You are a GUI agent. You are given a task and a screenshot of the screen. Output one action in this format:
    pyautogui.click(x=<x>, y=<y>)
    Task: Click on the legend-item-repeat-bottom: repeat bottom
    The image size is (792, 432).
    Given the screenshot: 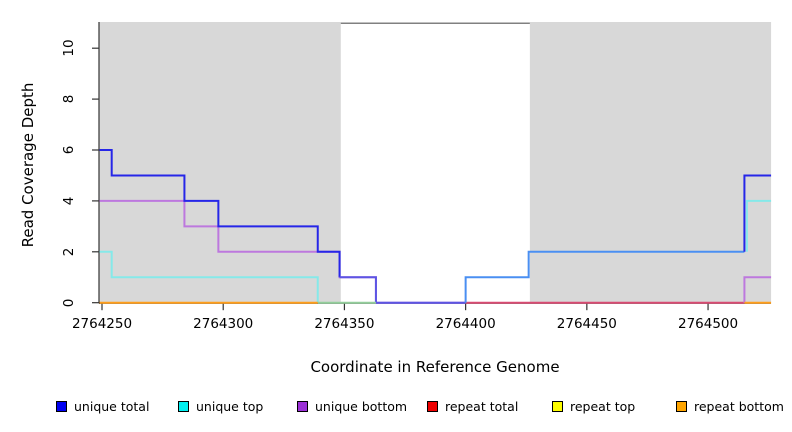 What is the action you would take?
    pyautogui.click(x=730, y=406)
    